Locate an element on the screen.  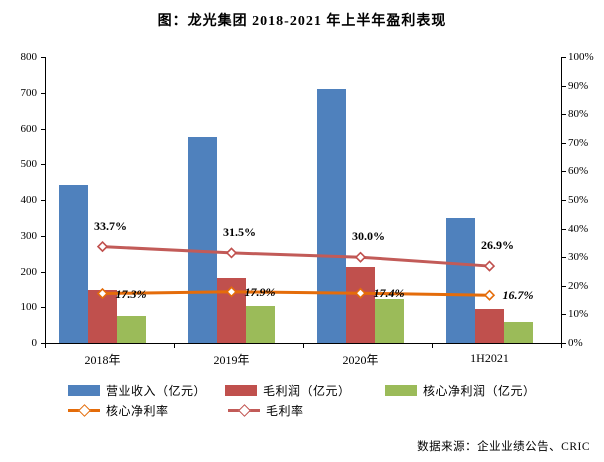
legend-item-bar-series: 营业收入（亿元） is located at coordinates (137, 390).